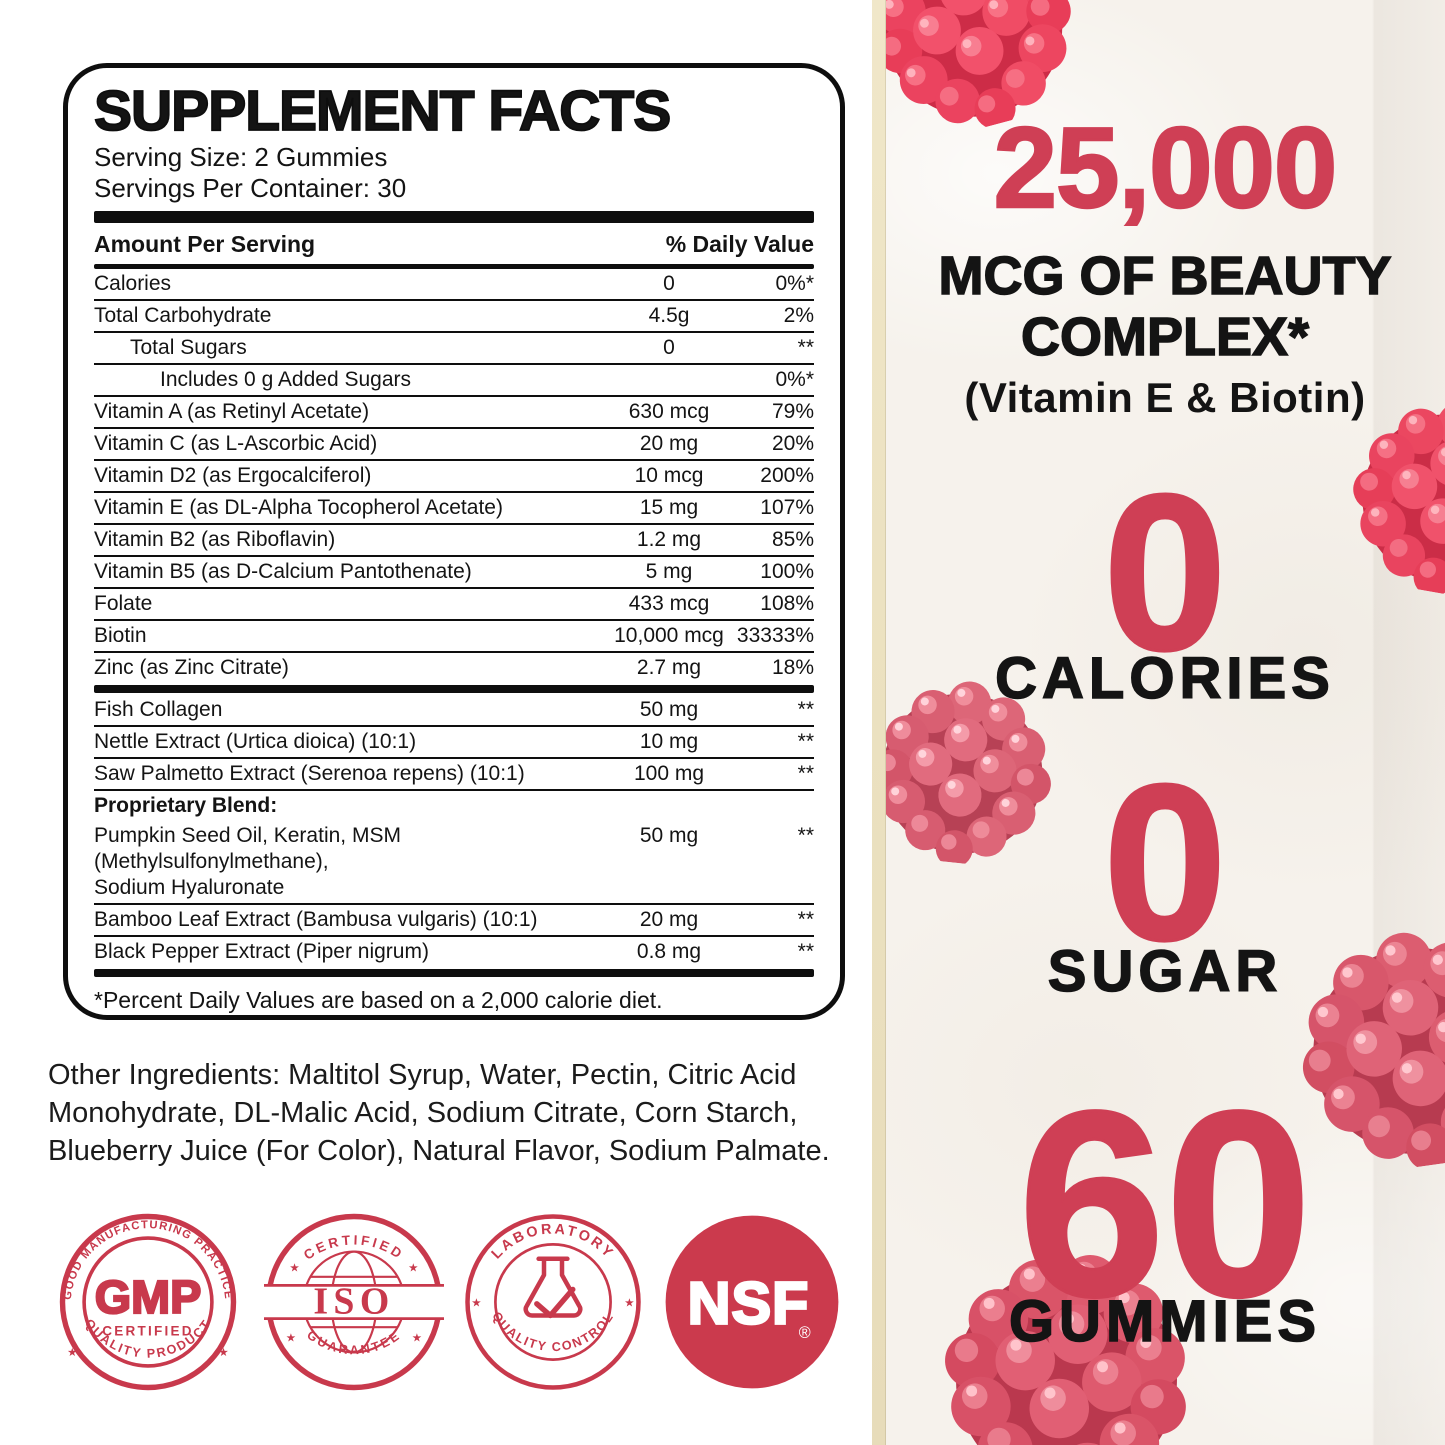 This screenshot has width=1445, height=1445. Describe the element at coordinates (669, 539) in the screenshot. I see `facts-row-amount: 1.2 mg` at that location.